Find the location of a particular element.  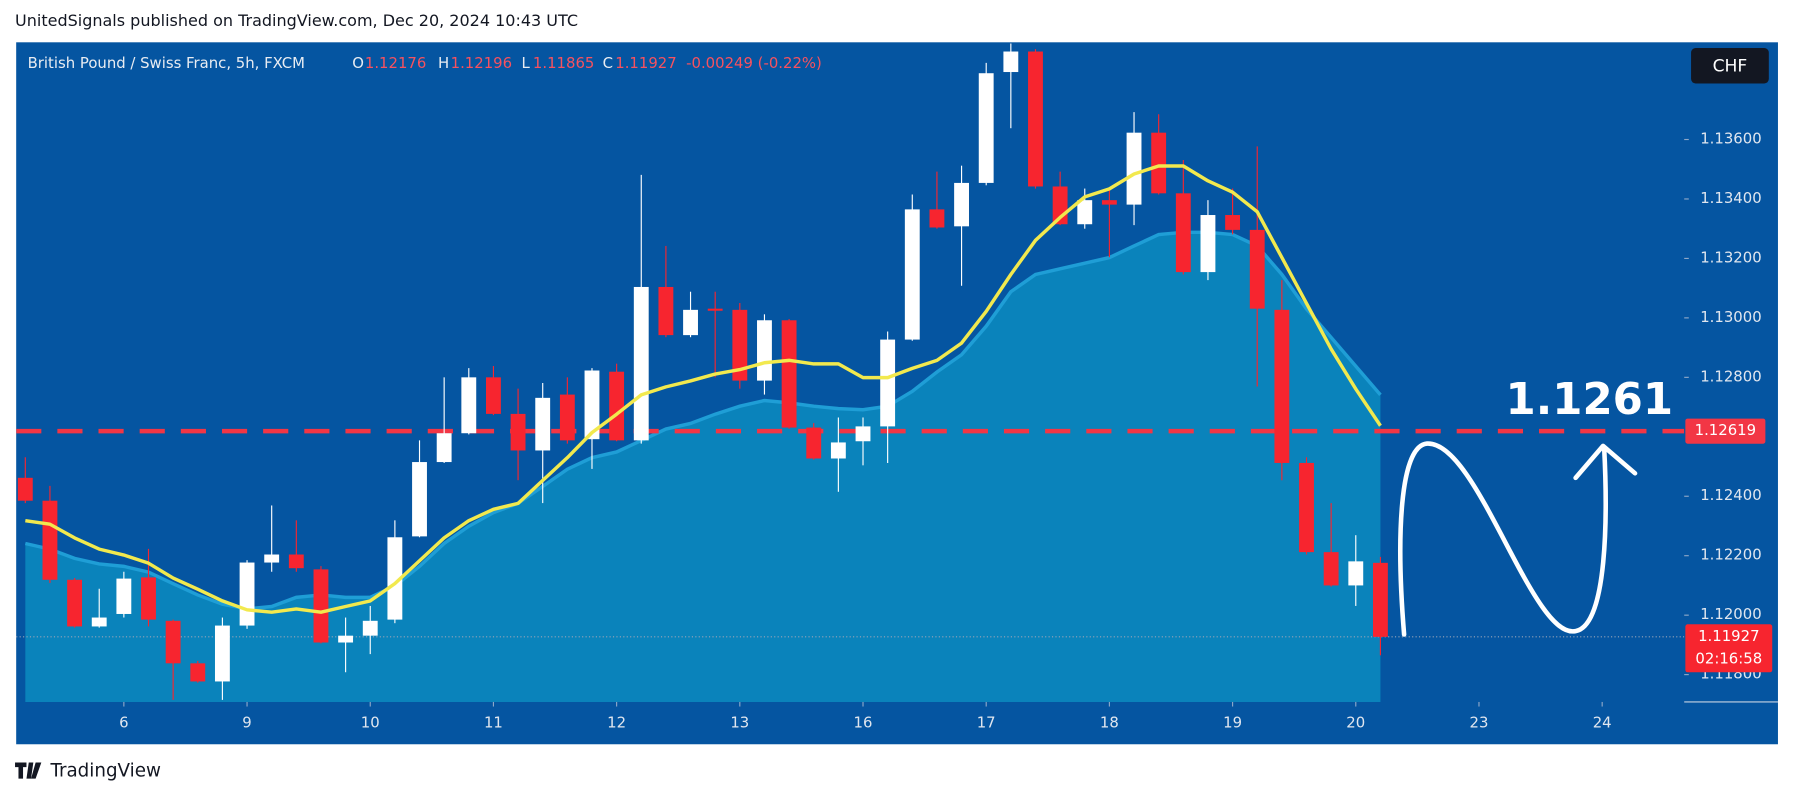

currency-label: CHF is located at coordinates (1730, 66).